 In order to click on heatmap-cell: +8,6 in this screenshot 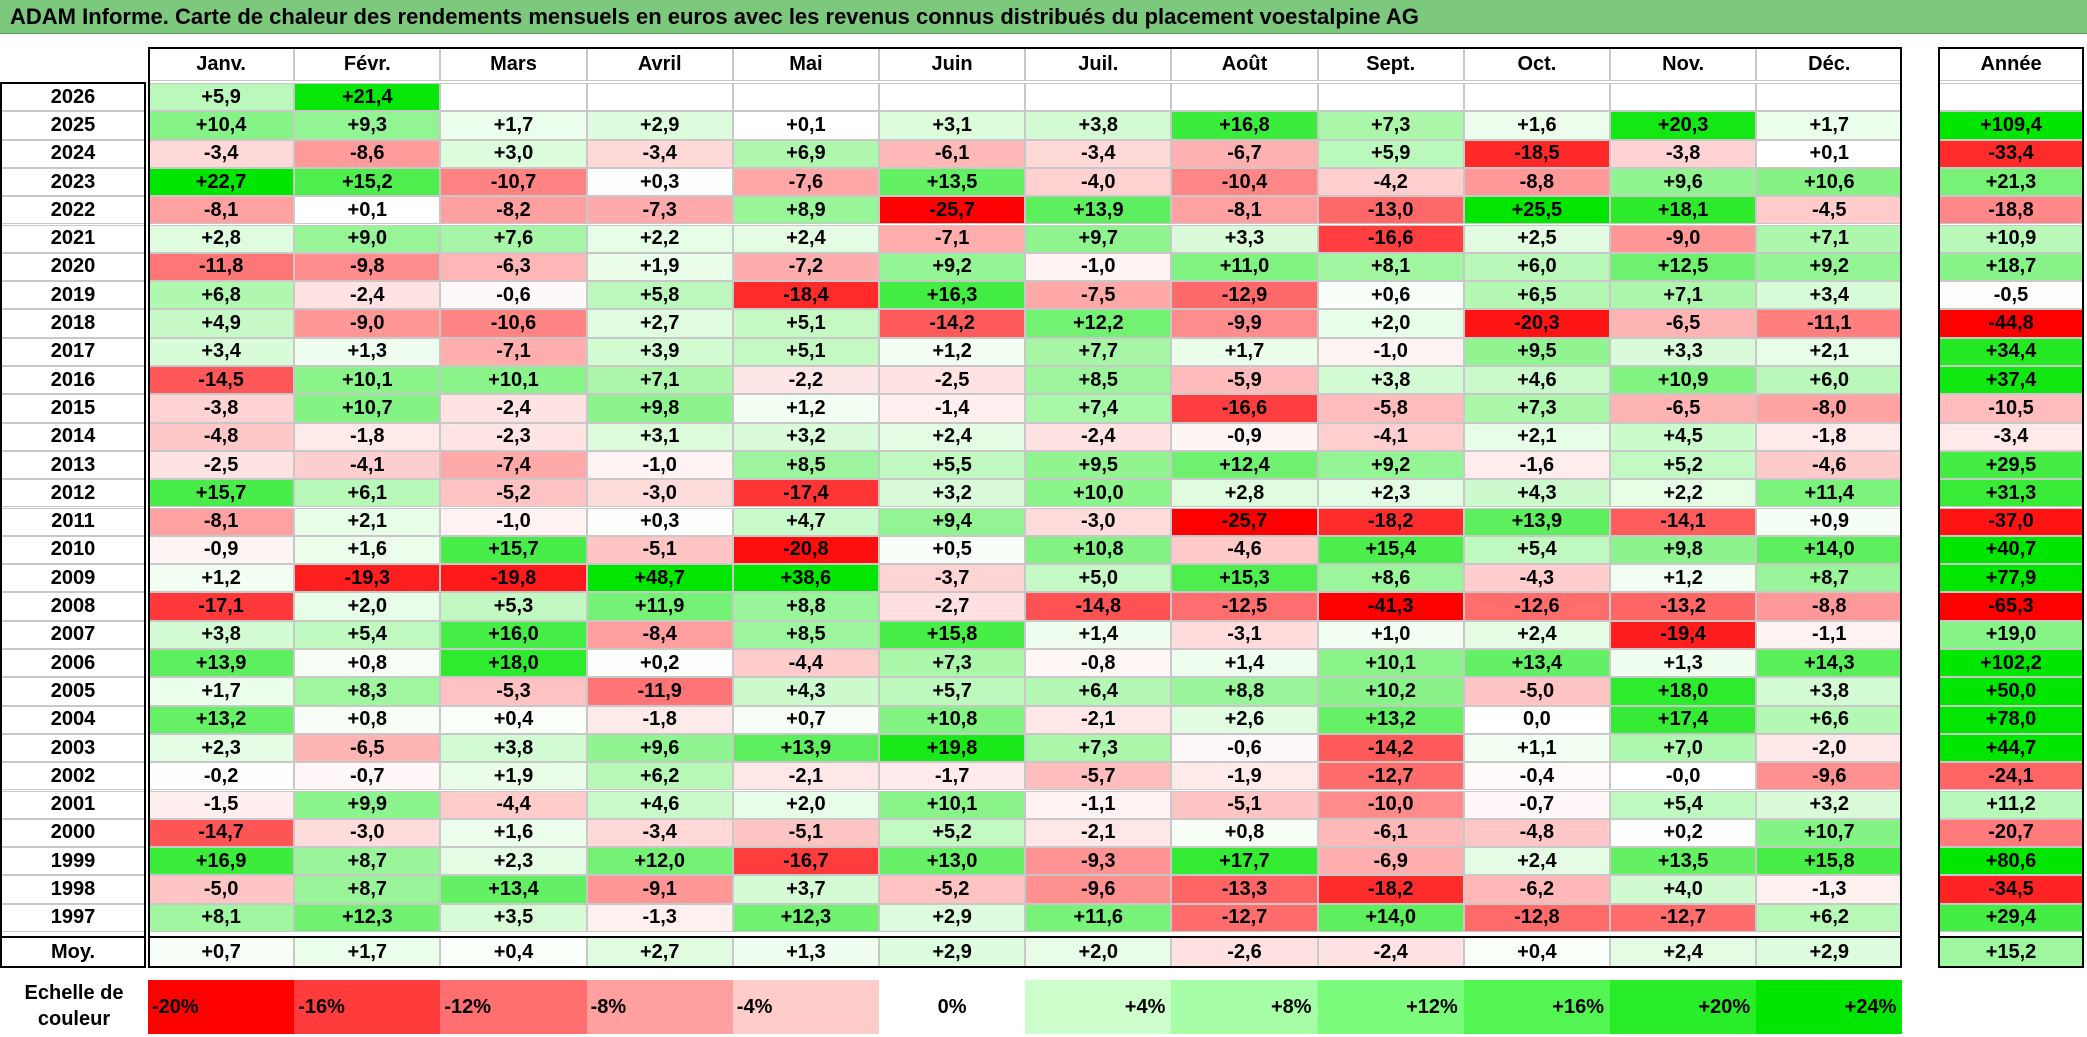, I will do `click(1390, 578)`.